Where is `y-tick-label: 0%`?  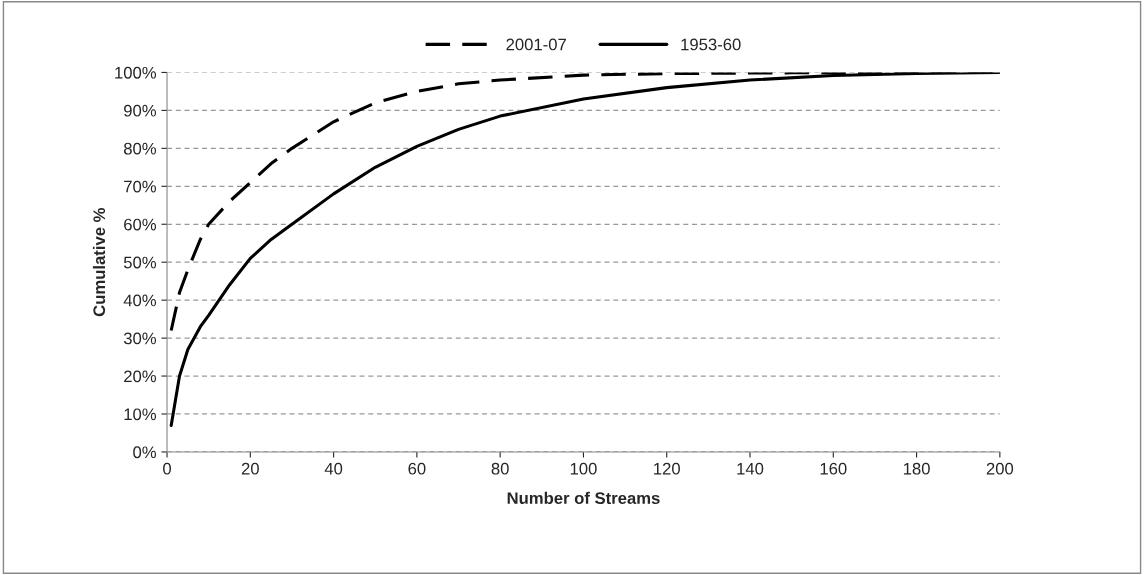
y-tick-label: 0% is located at coordinates (145, 452).